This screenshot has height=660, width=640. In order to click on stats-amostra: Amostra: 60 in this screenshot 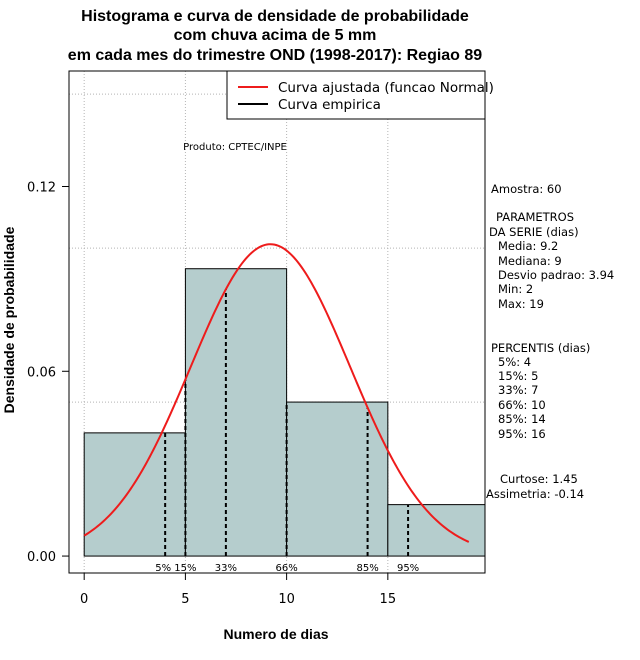, I will do `click(526, 189)`.